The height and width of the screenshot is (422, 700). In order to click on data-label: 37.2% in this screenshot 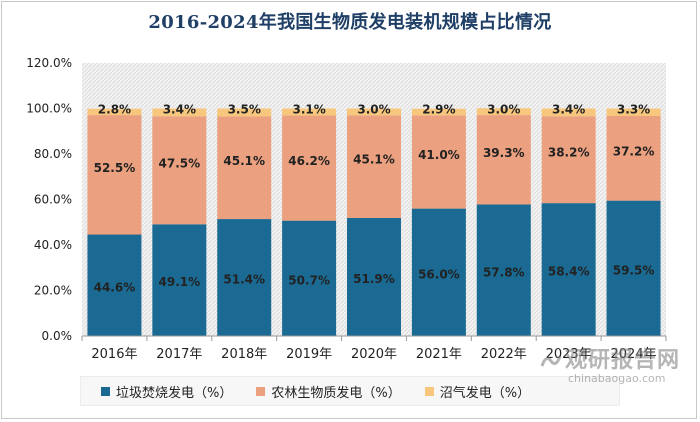, I will do `click(634, 151)`.